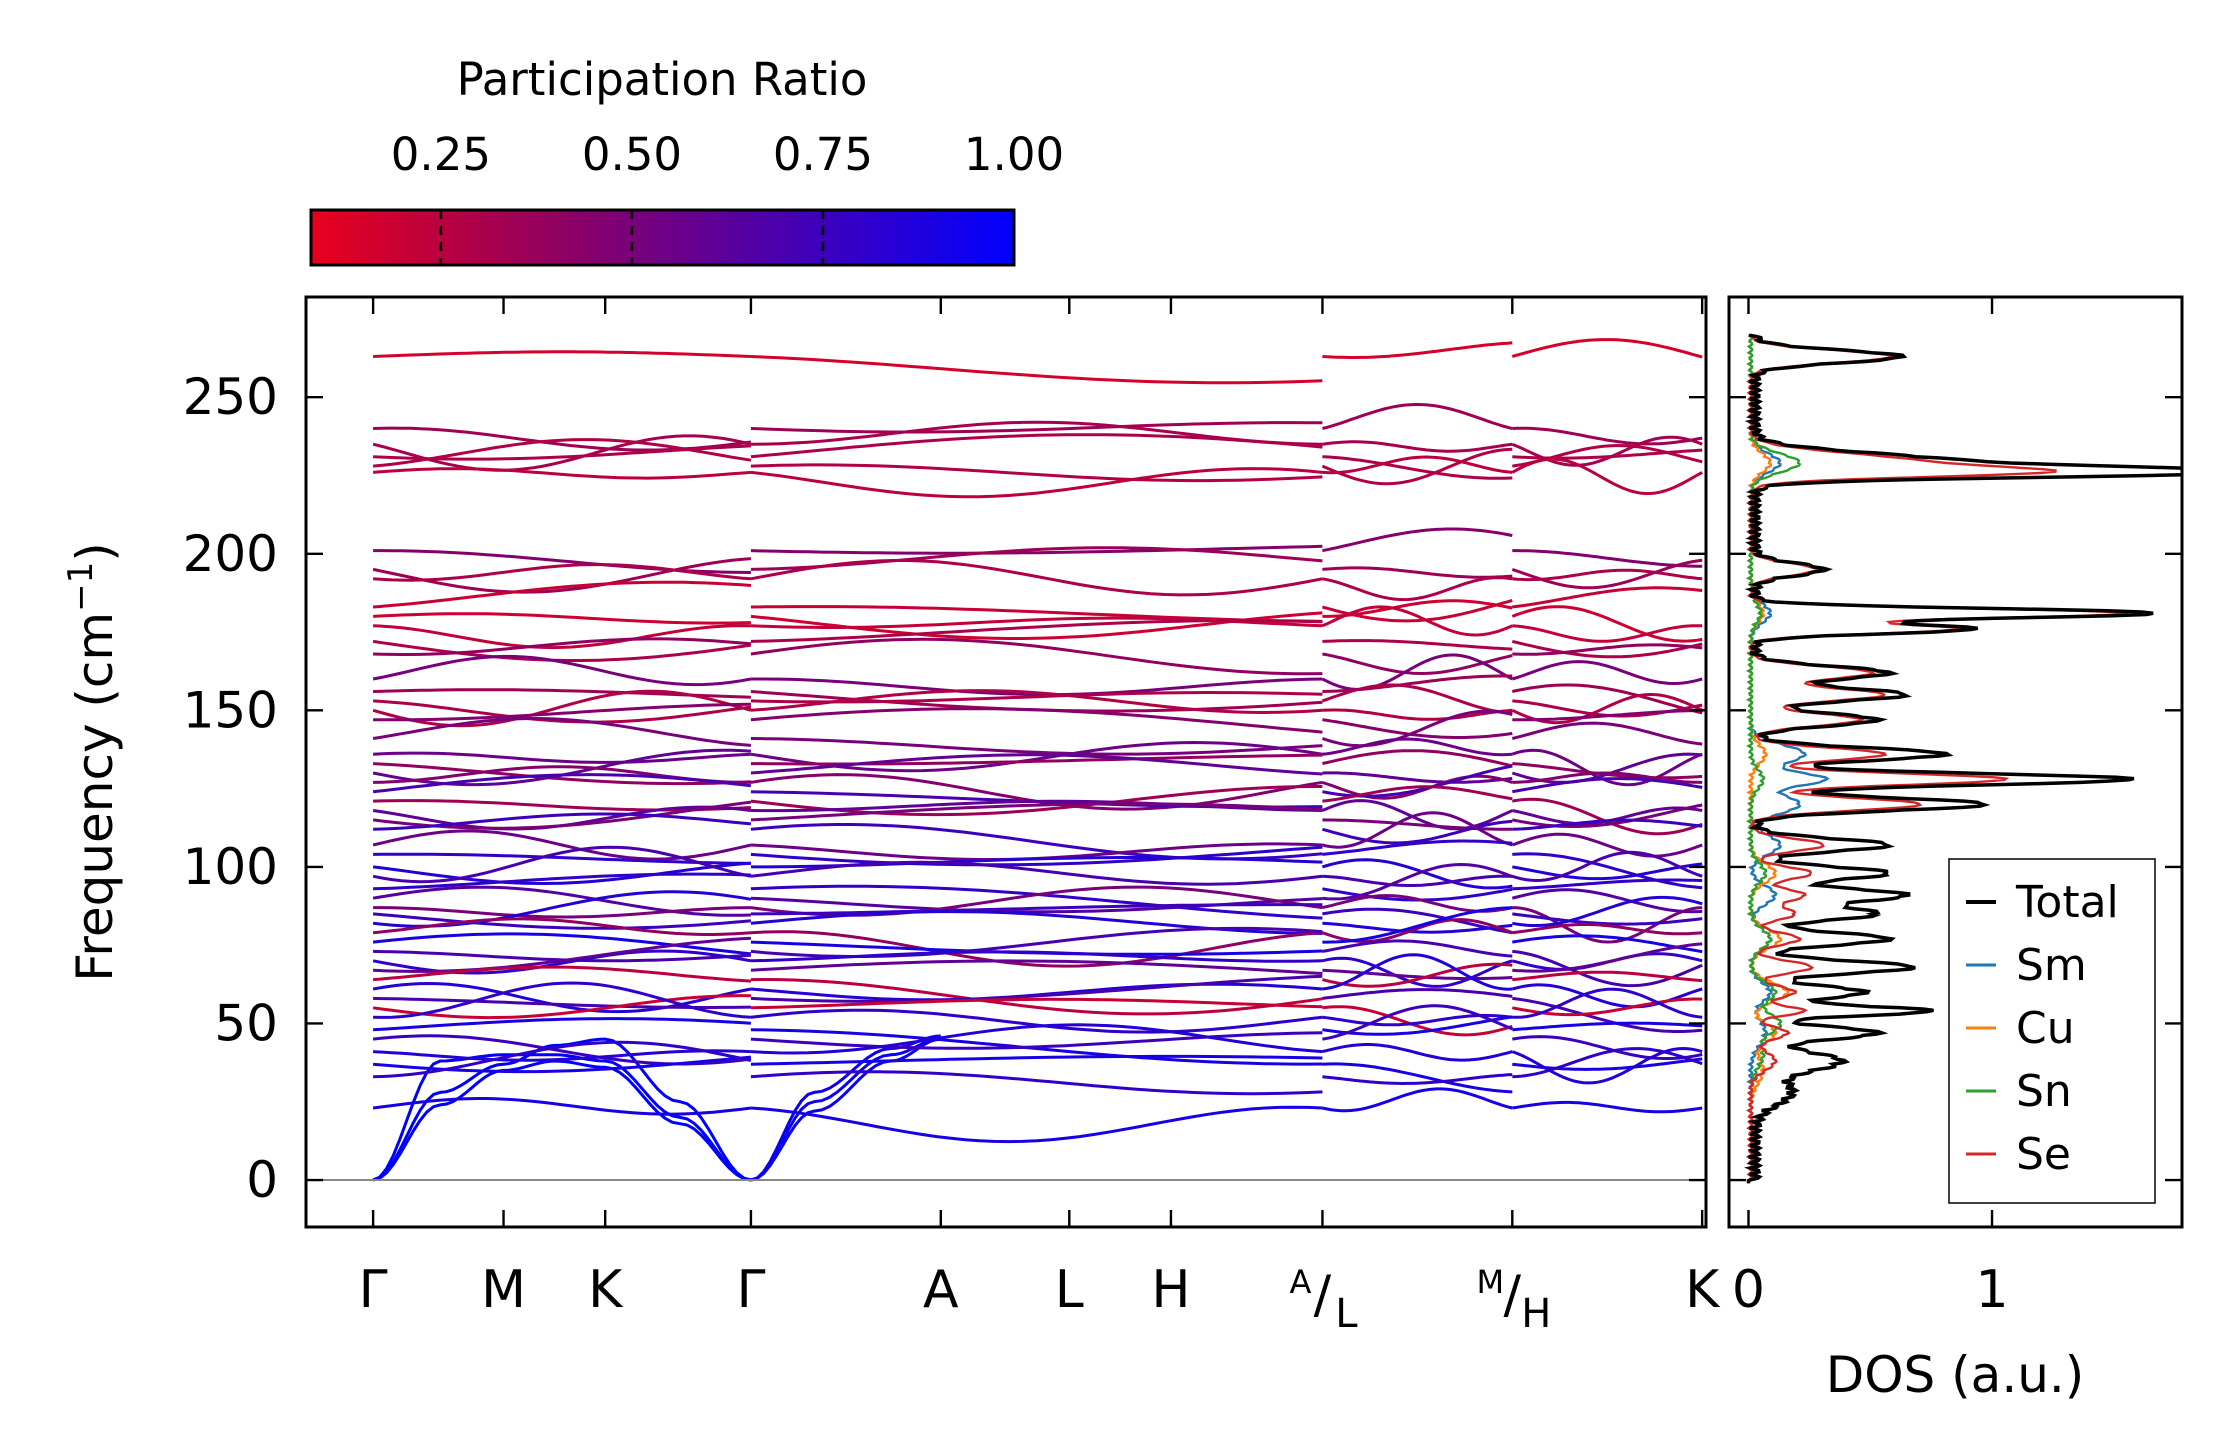  What do you see at coordinates (2045, 1028) in the screenshot?
I see `legend-label: Cu` at bounding box center [2045, 1028].